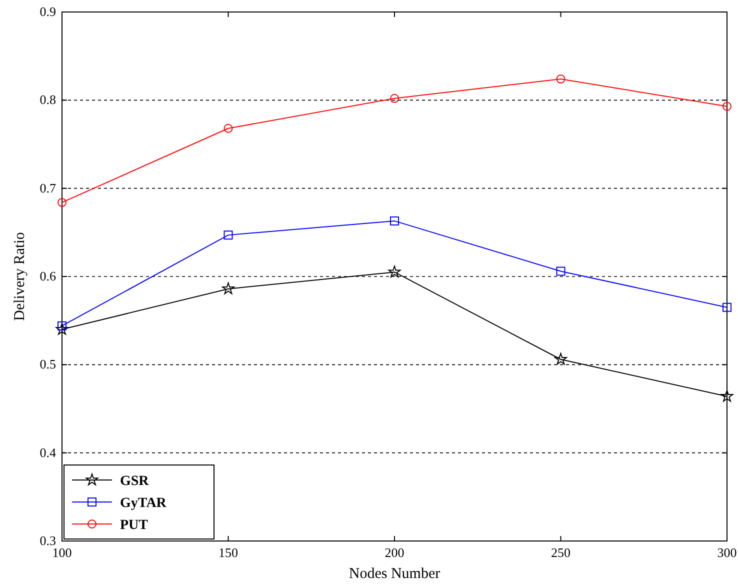  I want to click on legend-label: GyTAR, so click(144, 503).